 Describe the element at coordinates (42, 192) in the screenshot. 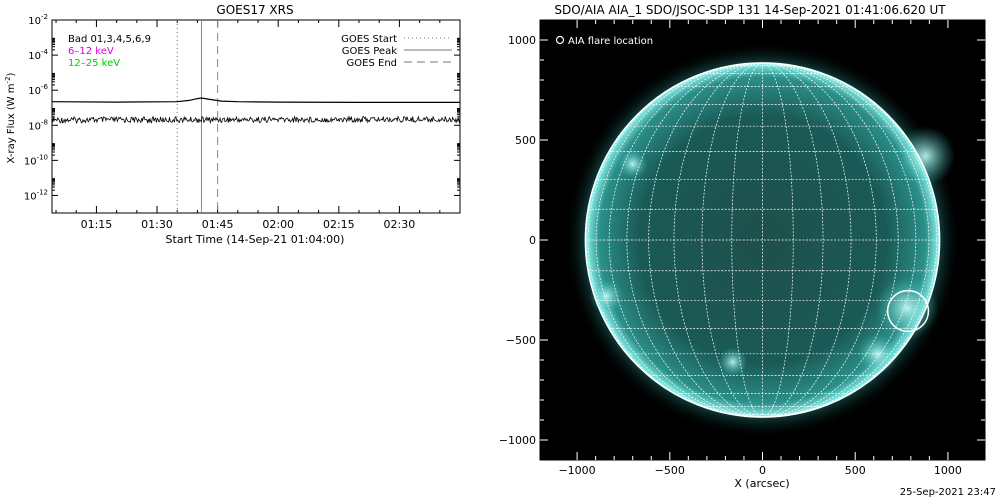

I see `goes-y-tick-exponent: -12` at that location.